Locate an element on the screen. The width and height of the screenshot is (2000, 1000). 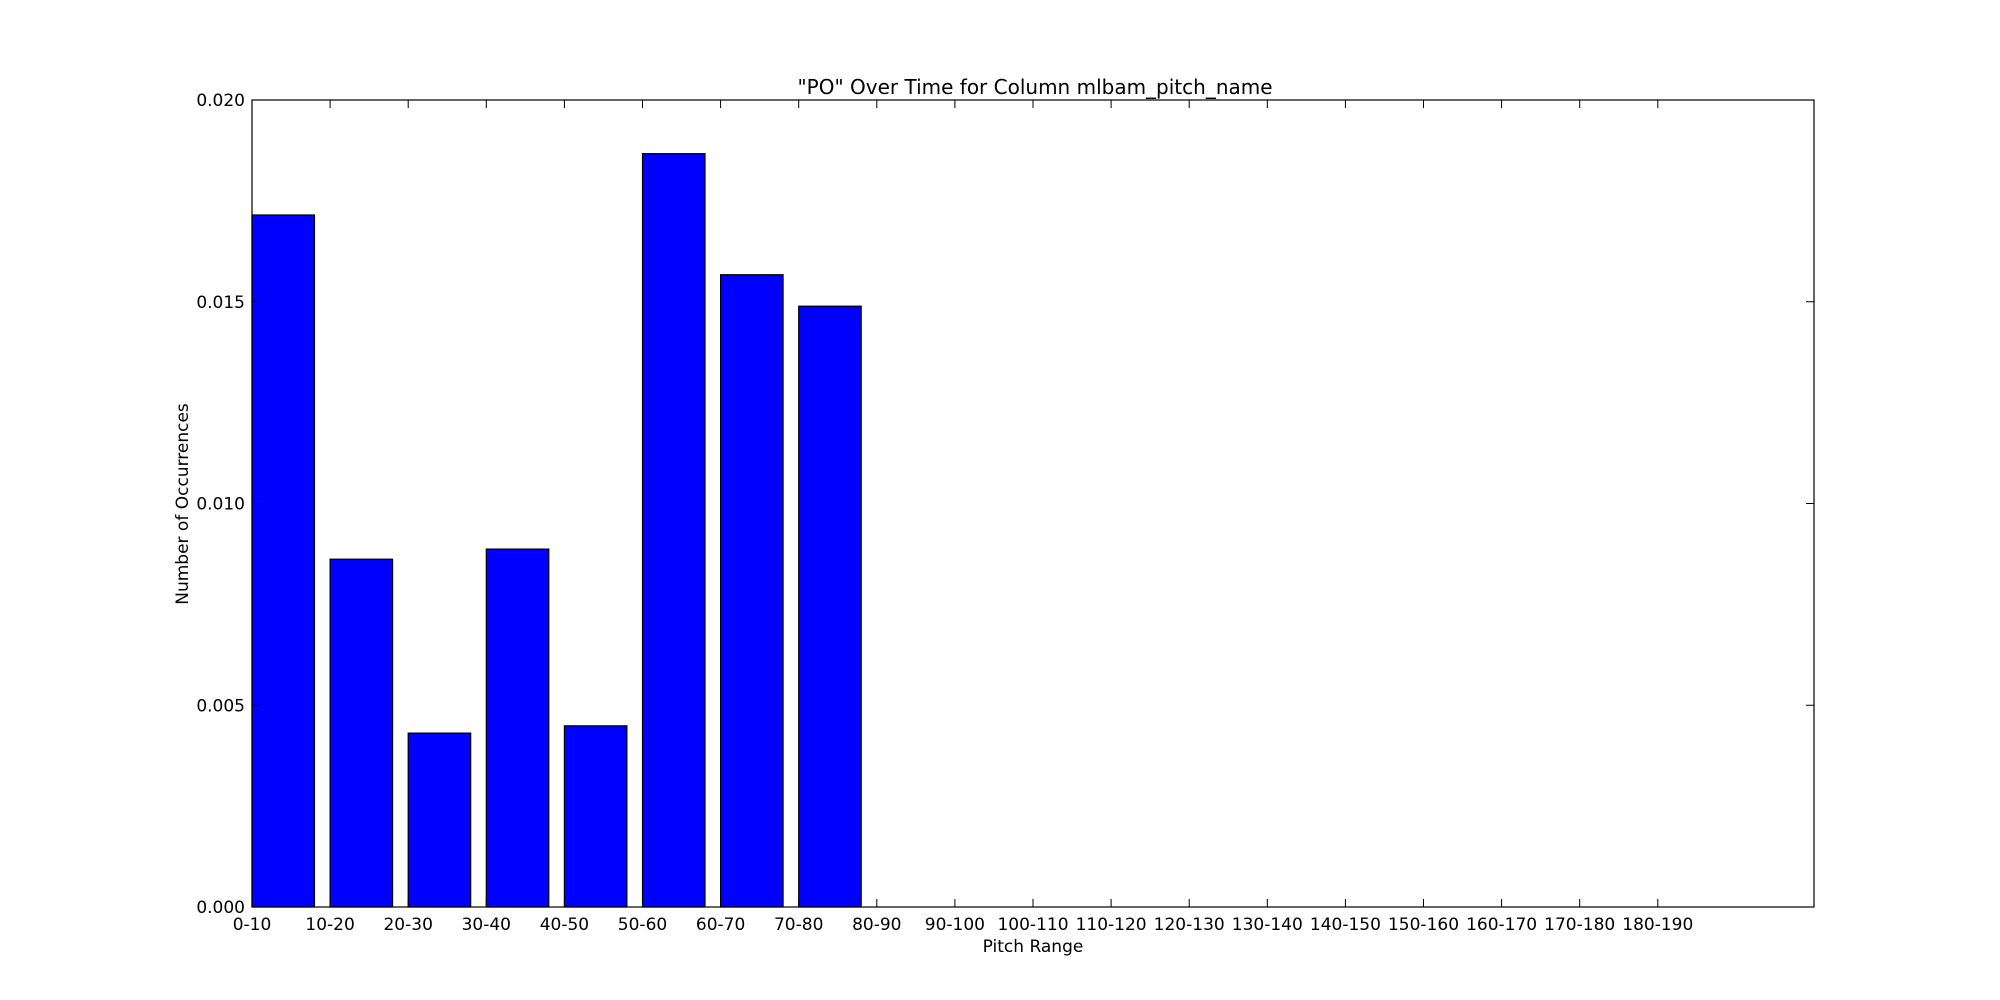
x-tick-label: 70-80 is located at coordinates (798, 925).